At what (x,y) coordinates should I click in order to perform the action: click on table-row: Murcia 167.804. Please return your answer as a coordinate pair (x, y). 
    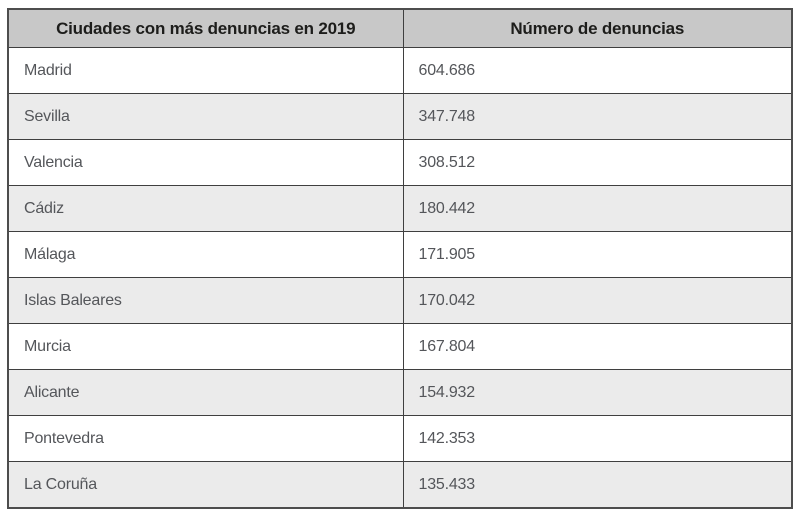
    Looking at the image, I should click on (400, 346).